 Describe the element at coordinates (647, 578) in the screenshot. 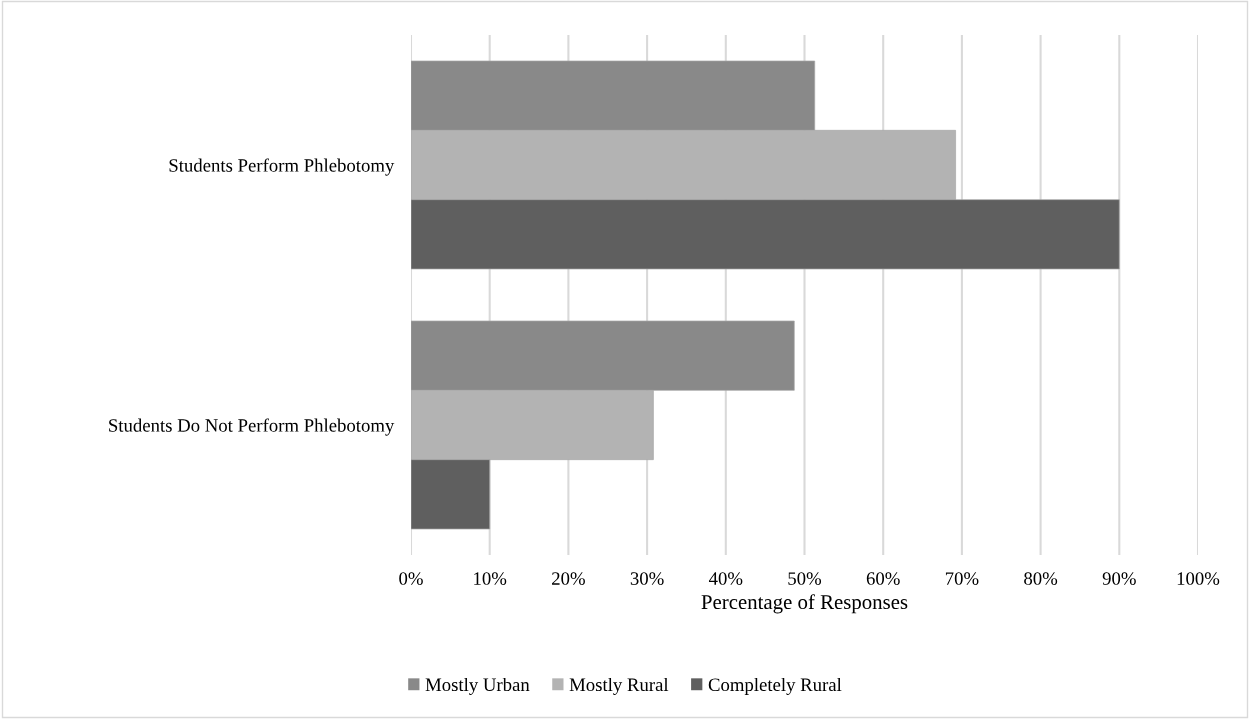

I see `x-tick-label: 30%` at that location.